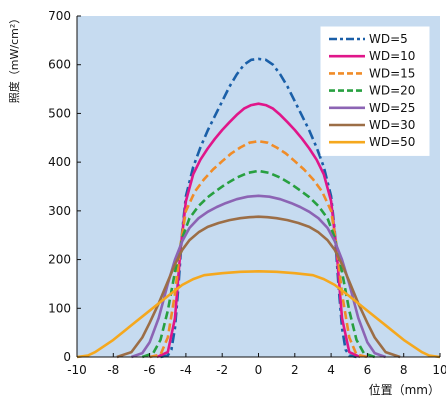  Describe the element at coordinates (388, 39) in the screenshot. I see `legend-label: WD=5` at that location.